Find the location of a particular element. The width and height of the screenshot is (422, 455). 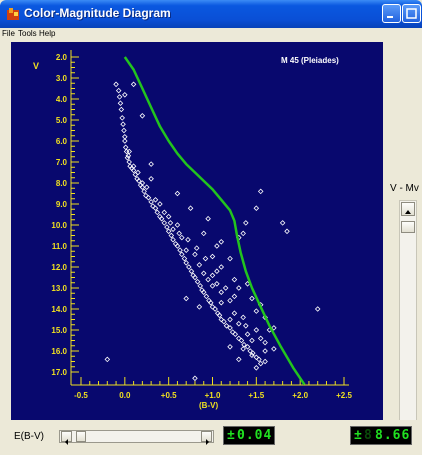

scroll-right-button is located at coordinates (206, 438).